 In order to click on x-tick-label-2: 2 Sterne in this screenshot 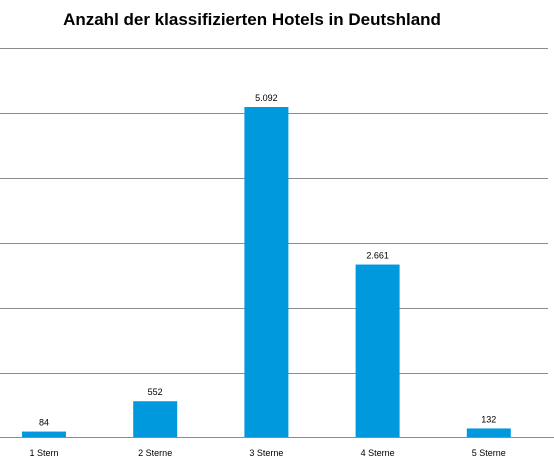, I will do `click(155, 453)`.